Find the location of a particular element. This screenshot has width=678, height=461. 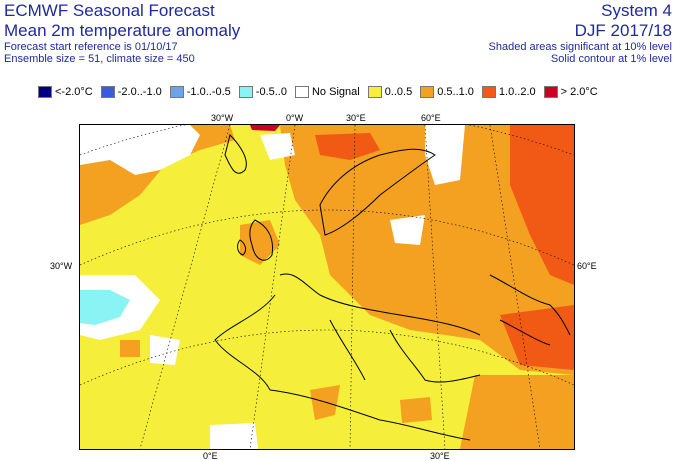

forecast-start-text: Forecast start reference is 01/10/17 is located at coordinates (91, 47).